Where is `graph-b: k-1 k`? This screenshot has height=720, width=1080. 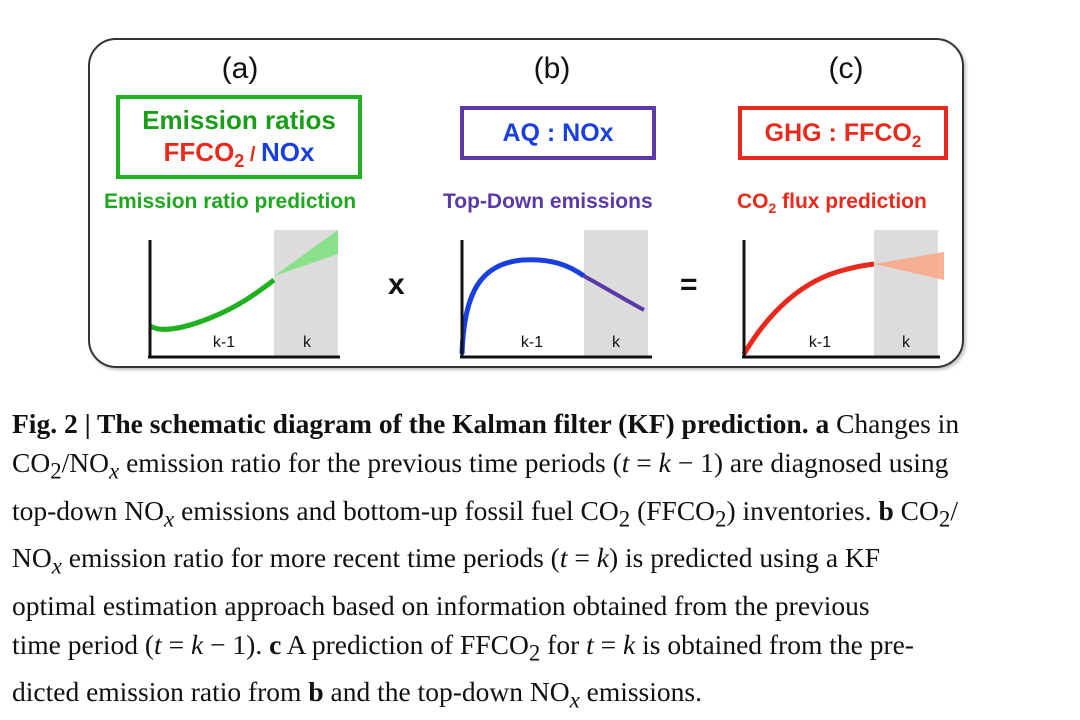
graph-b: k-1 k is located at coordinates (555, 294).